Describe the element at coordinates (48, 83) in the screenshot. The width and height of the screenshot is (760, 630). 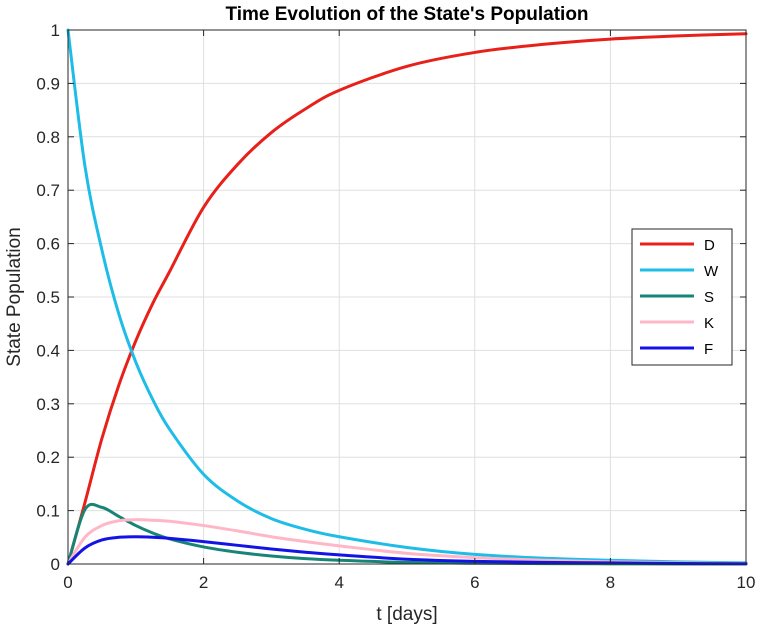
I see `y-tick-label: 0.9` at that location.